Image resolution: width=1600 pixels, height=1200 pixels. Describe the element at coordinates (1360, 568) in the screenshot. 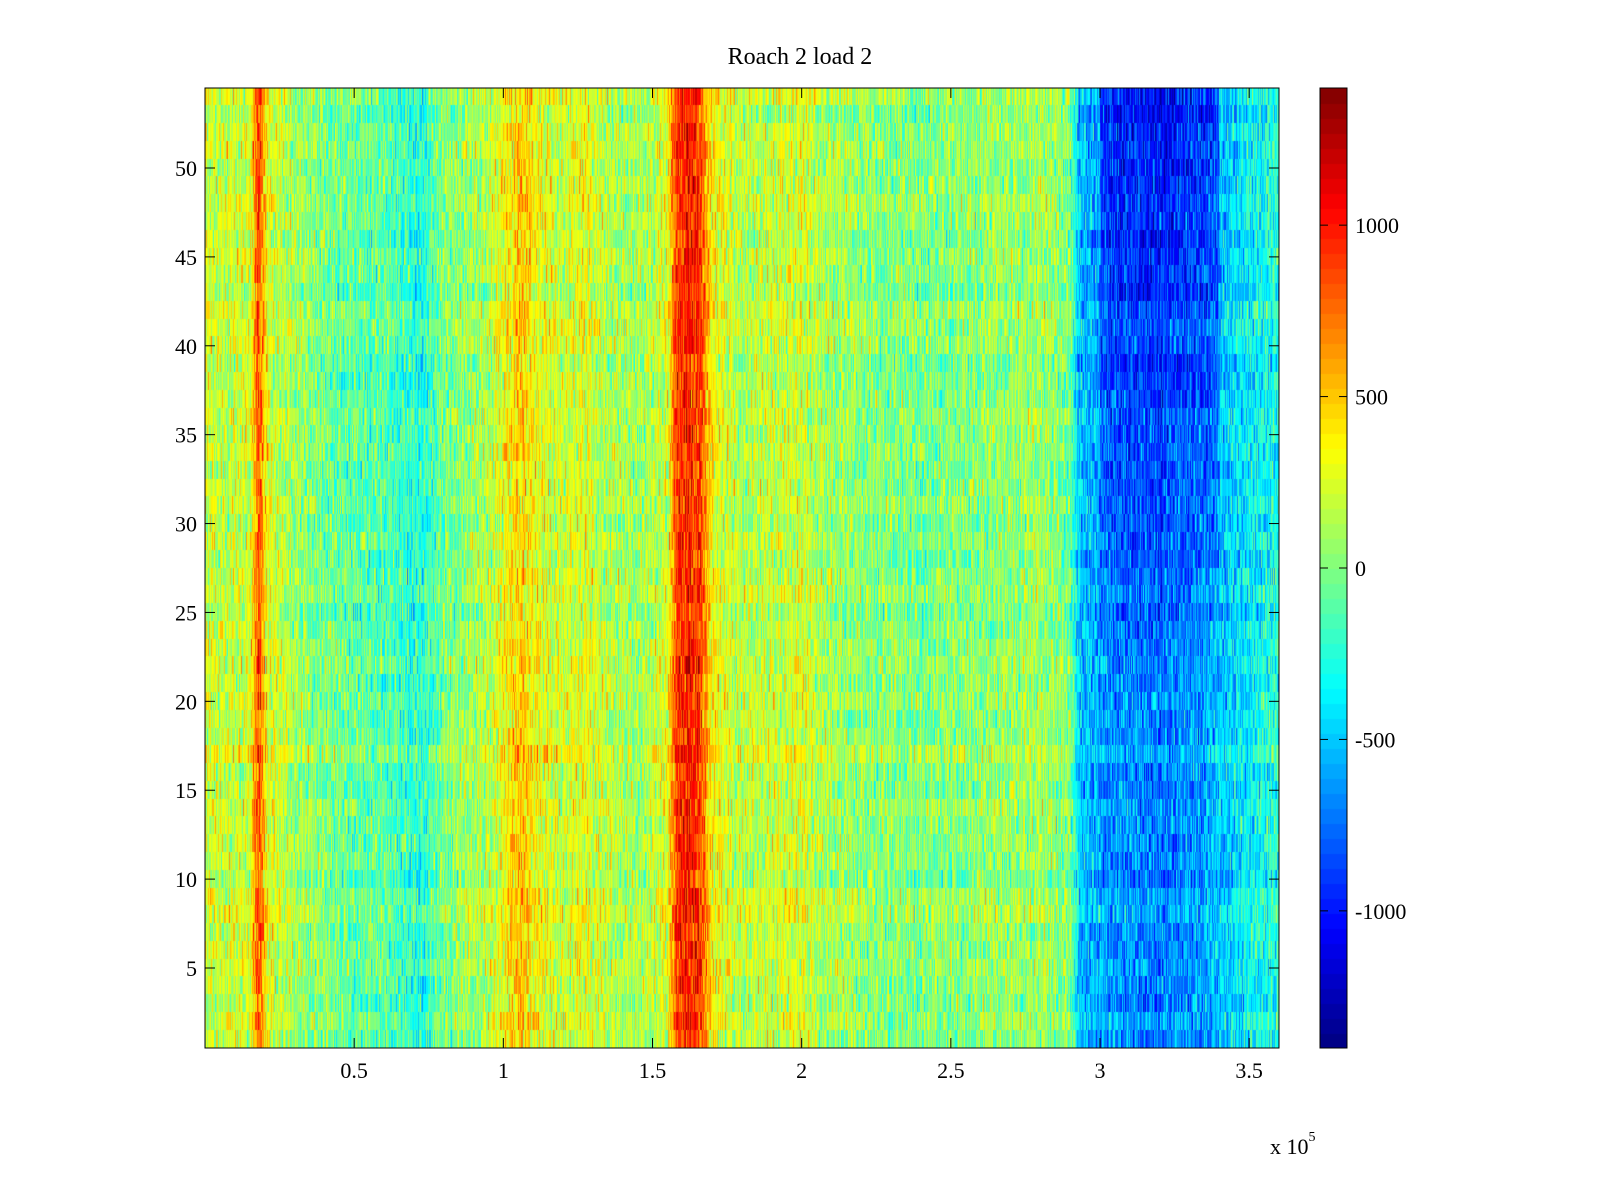

I see `colorbar-tick-label: 0` at that location.